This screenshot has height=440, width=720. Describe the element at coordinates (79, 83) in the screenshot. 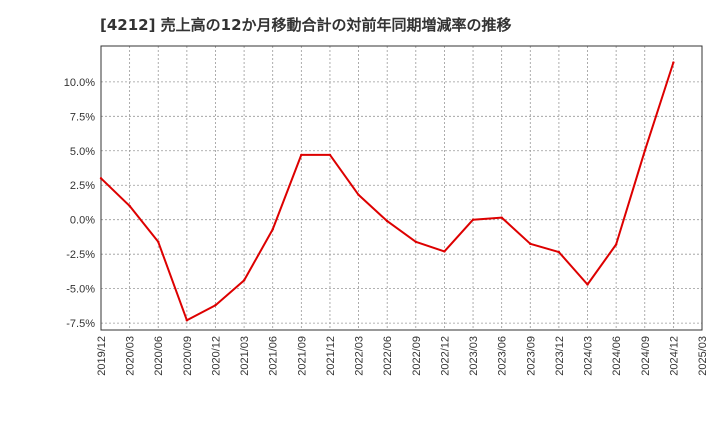

I see `y-tick-label: 10.0%` at that location.